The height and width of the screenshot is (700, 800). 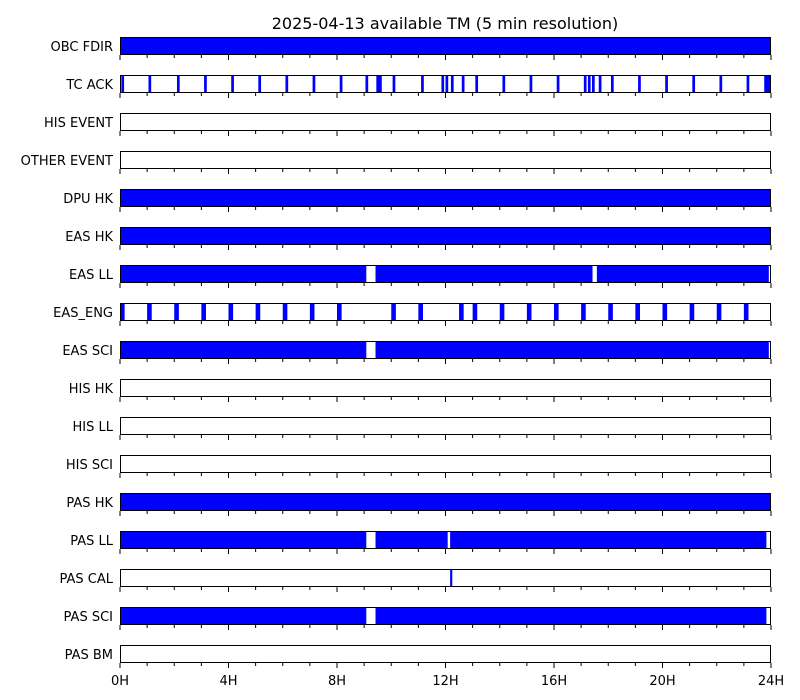 What do you see at coordinates (337, 681) in the screenshot?
I see `x-tick-label: 8H` at bounding box center [337, 681].